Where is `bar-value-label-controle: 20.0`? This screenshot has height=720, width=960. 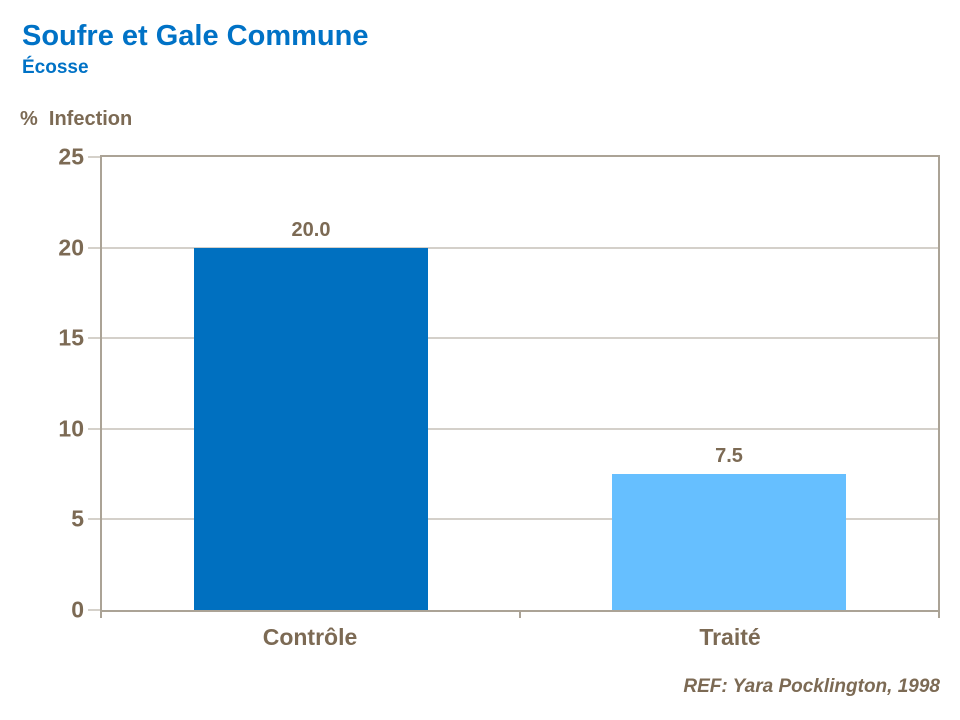 bar-value-label-controle: 20.0 is located at coordinates (311, 229).